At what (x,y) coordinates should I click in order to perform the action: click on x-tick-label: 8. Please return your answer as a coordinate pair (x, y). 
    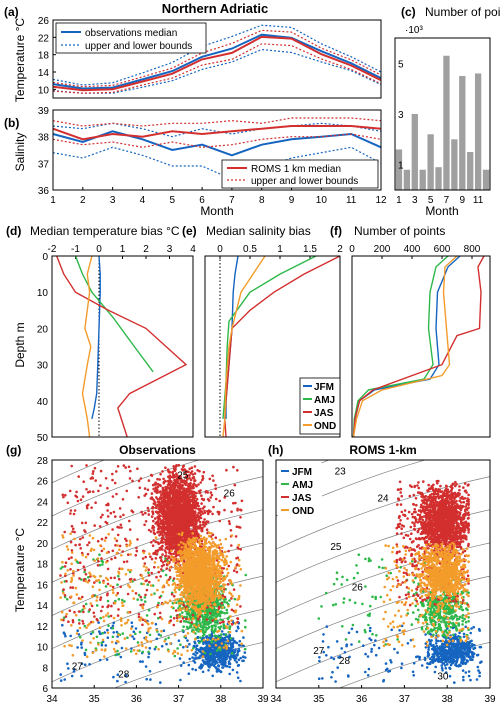
    Looking at the image, I should click on (262, 200).